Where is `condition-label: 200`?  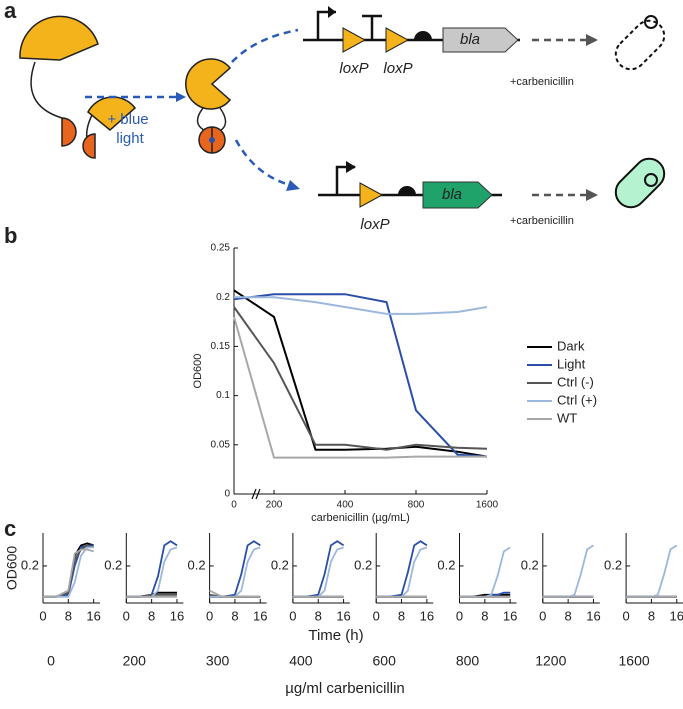 condition-label: 200 is located at coordinates (135, 661).